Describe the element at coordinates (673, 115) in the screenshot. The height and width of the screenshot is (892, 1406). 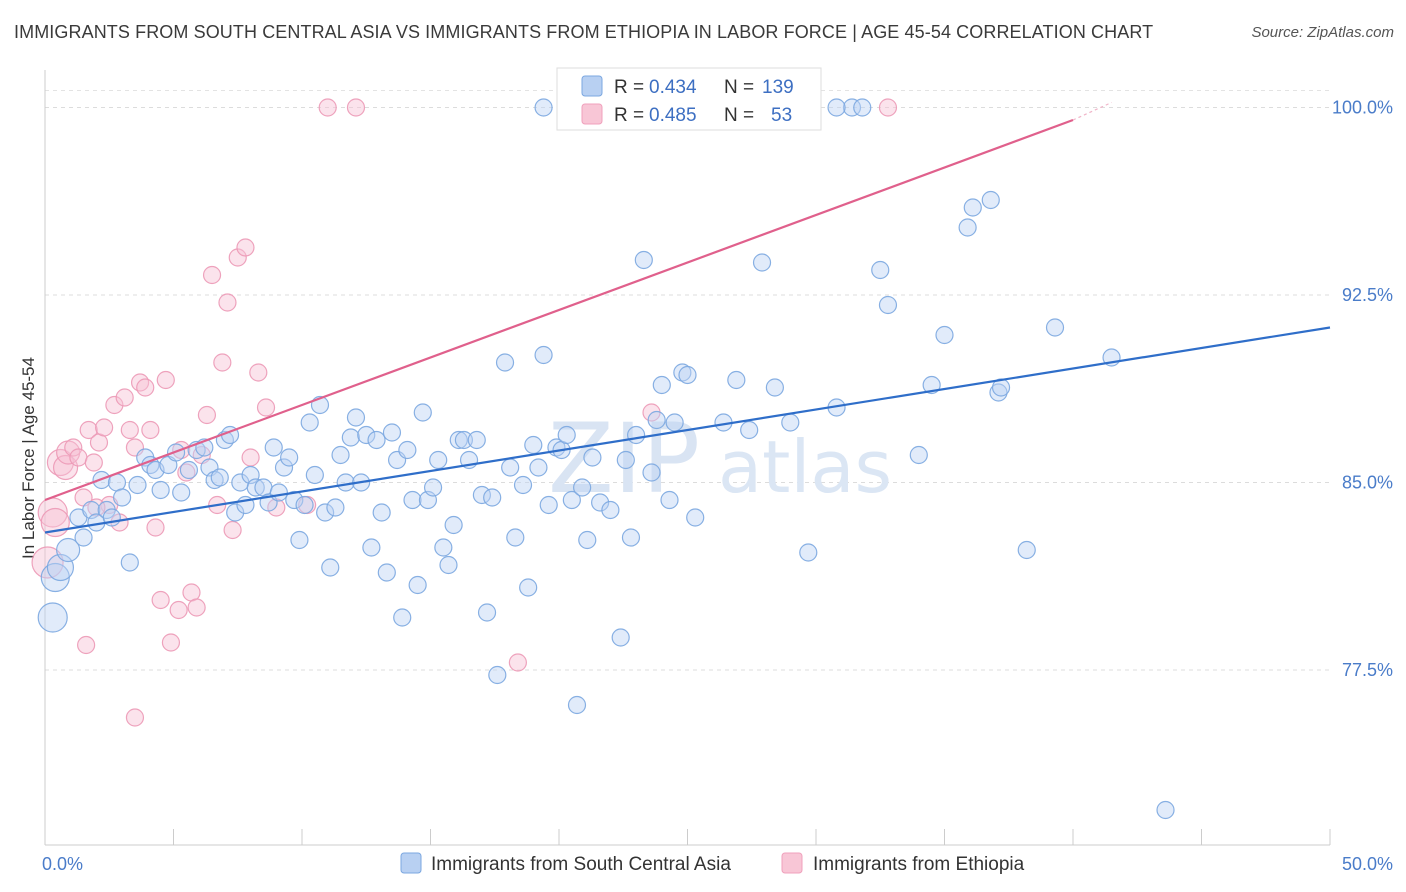
I see `legend-r-value-ethiopia: 0.485` at that location.